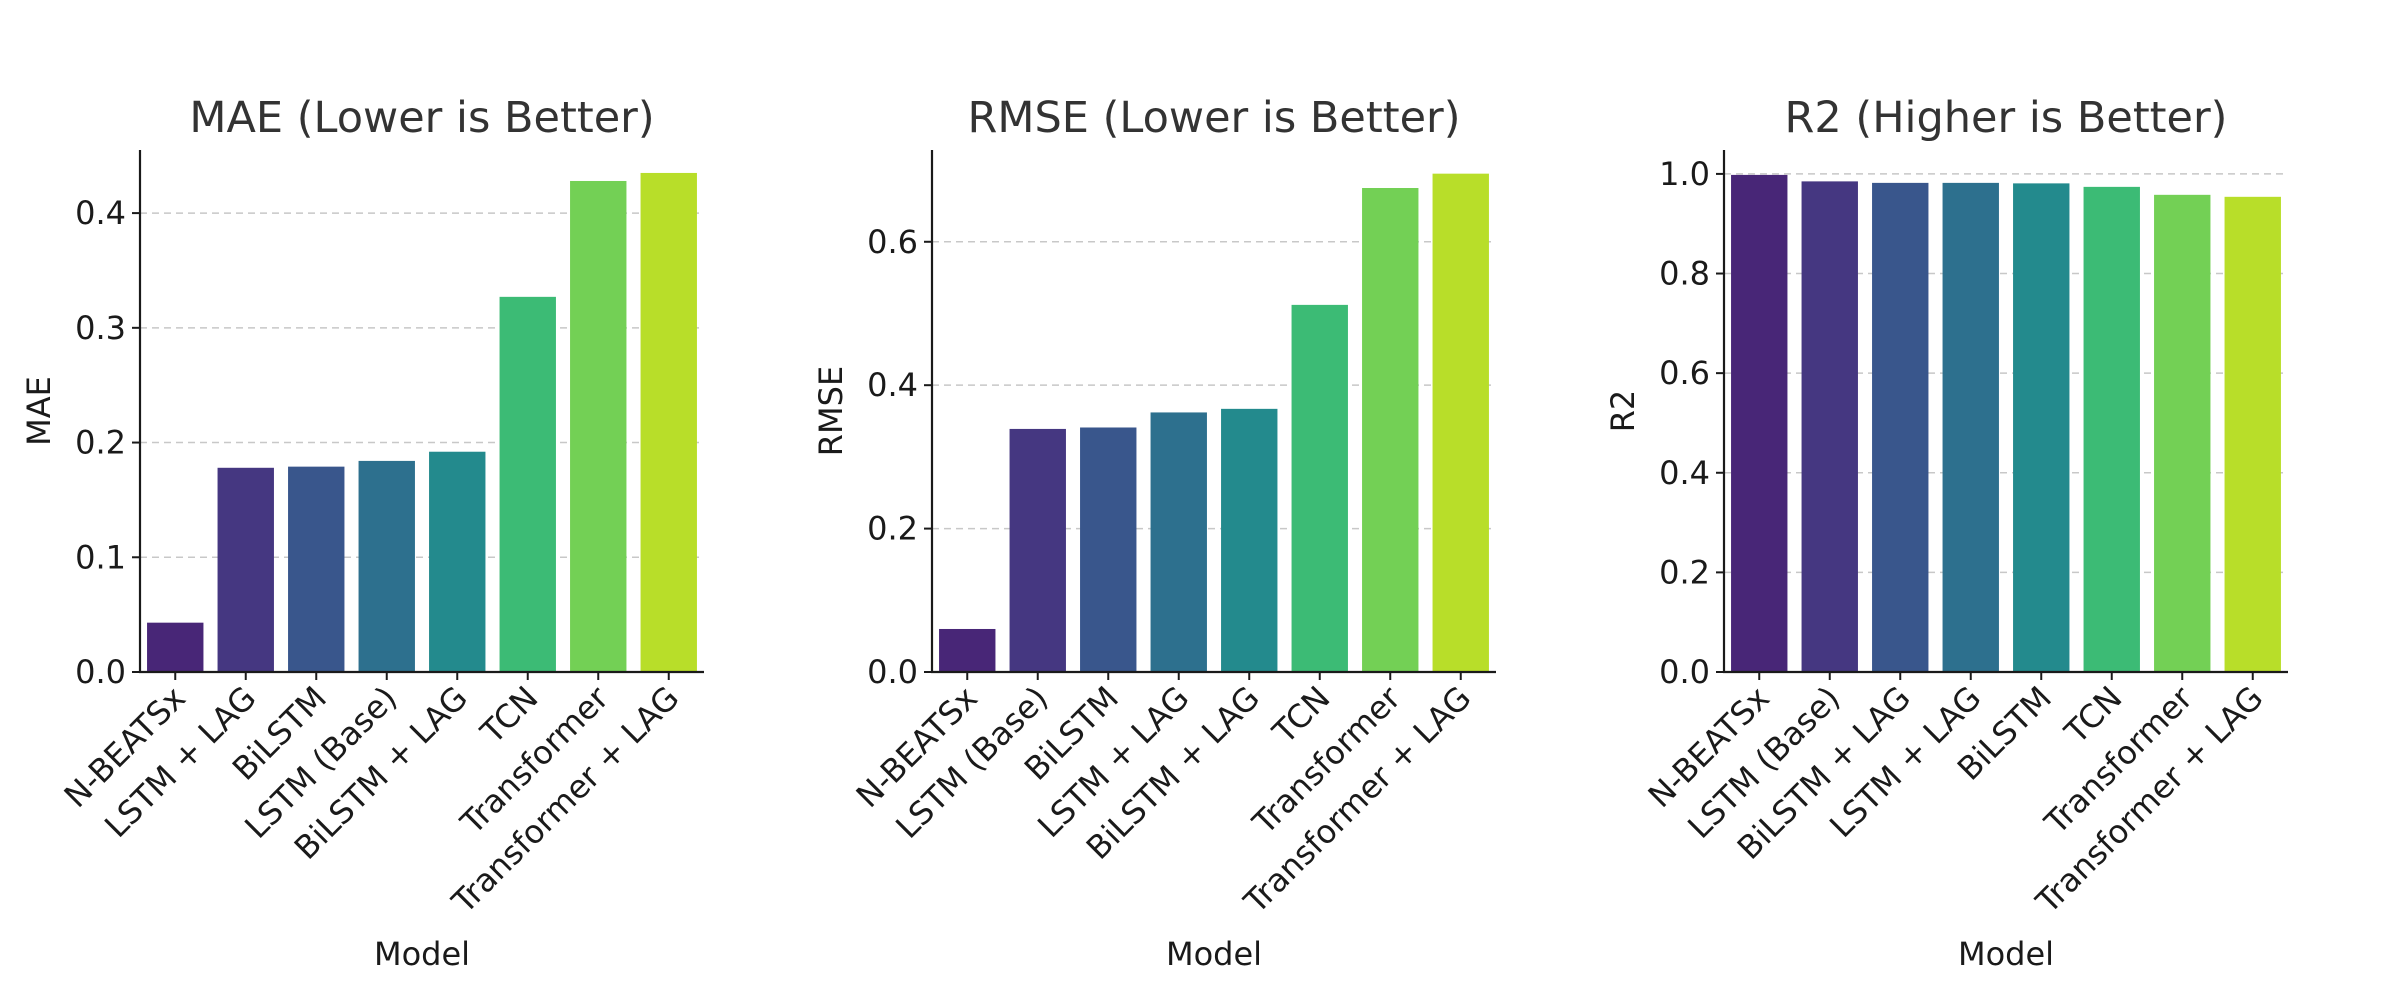 The height and width of the screenshot is (1000, 2400). What do you see at coordinates (1684, 174) in the screenshot?
I see `y-tick-label: 1.0` at bounding box center [1684, 174].